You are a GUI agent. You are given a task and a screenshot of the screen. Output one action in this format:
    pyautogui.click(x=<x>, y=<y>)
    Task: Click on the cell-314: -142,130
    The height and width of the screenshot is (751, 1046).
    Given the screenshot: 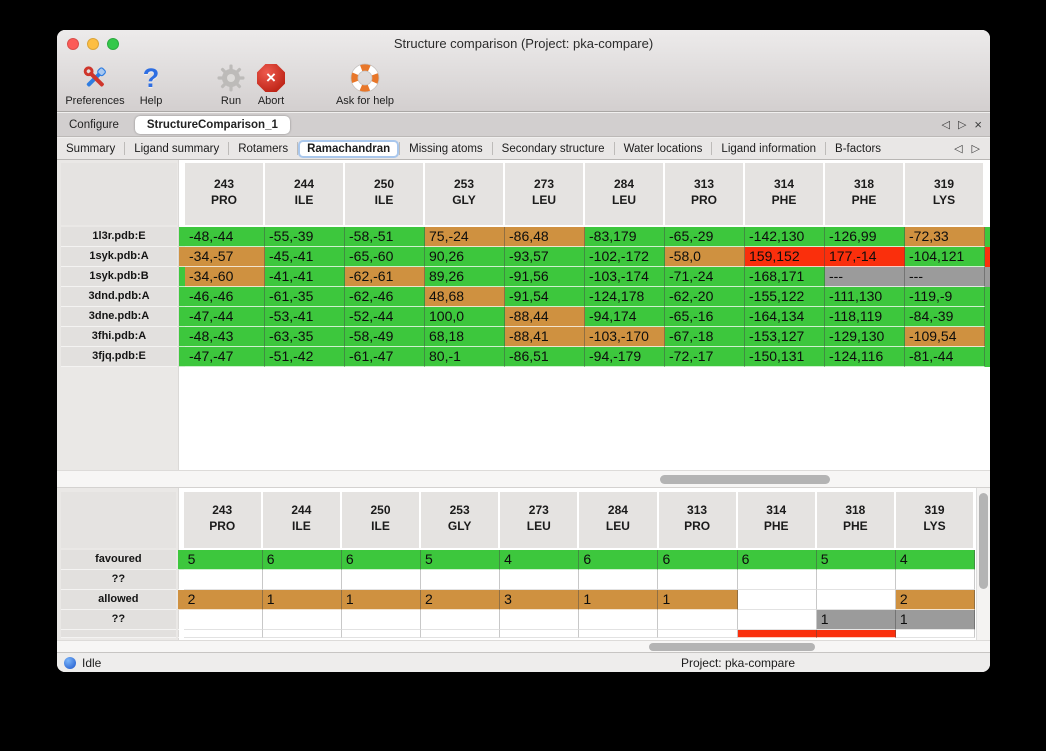 What is the action you would take?
    pyautogui.click(x=785, y=237)
    